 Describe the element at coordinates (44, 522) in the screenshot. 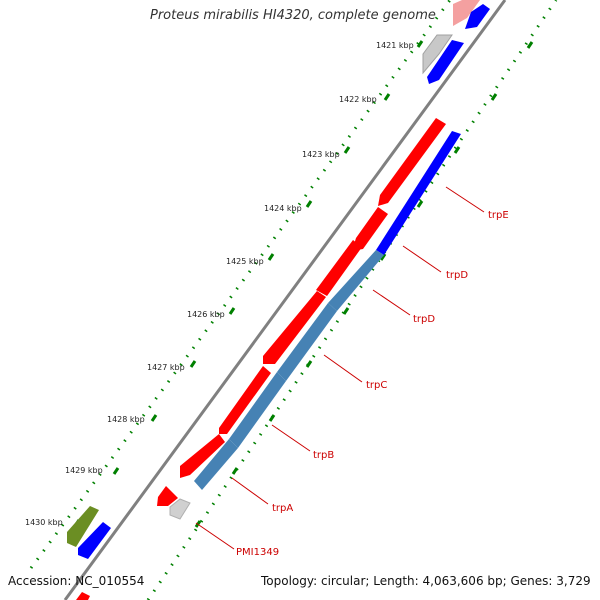

I see `scale-label: 1430 kbp` at that location.